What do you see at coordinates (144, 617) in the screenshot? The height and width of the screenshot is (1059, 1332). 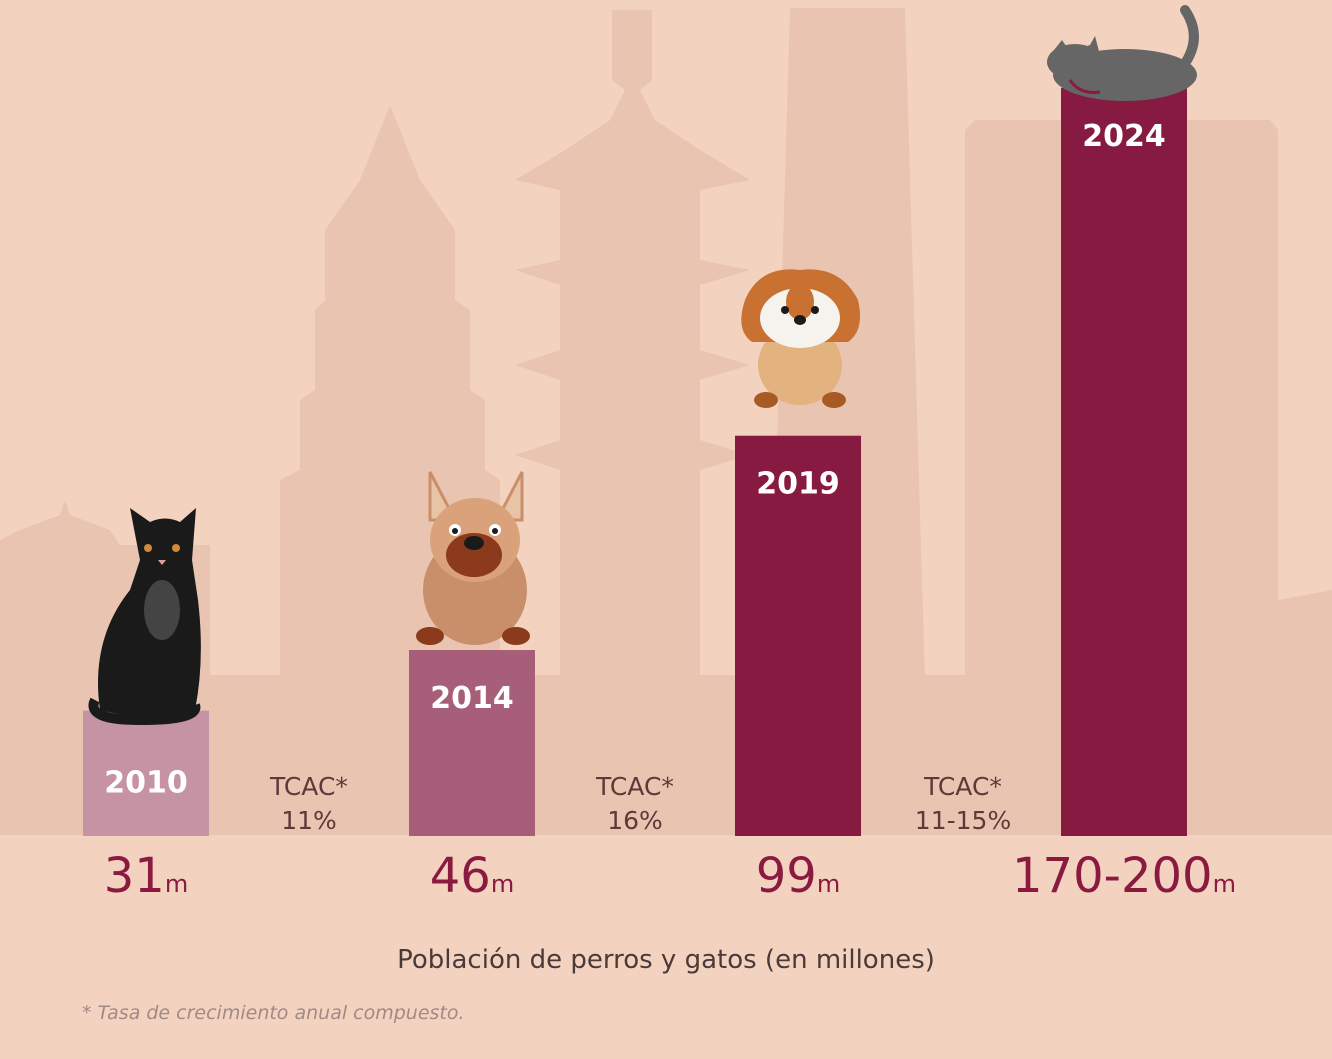 I see `black-cat-icon` at bounding box center [144, 617].